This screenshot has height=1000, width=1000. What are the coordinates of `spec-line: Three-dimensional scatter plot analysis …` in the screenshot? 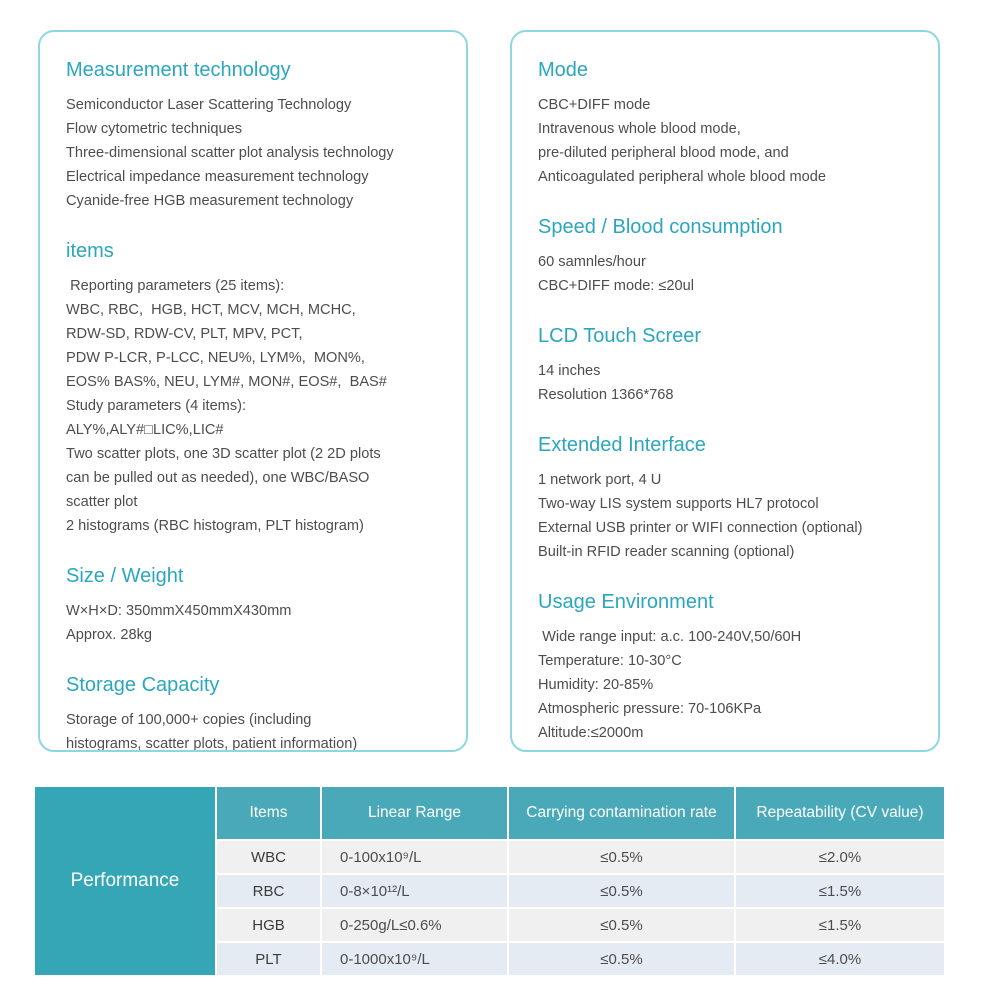 It's located at (230, 153).